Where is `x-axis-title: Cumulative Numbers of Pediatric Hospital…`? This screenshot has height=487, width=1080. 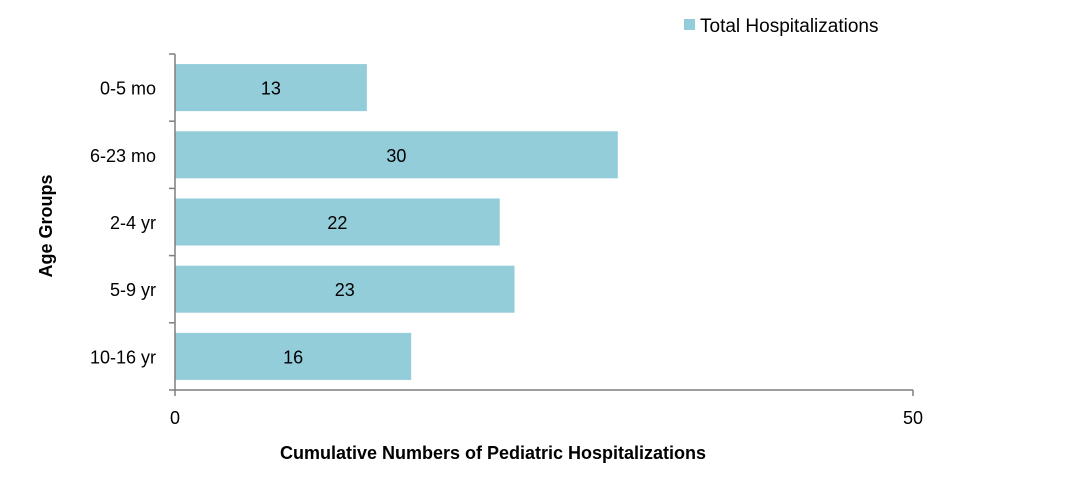
x-axis-title: Cumulative Numbers of Pediatric Hospital… is located at coordinates (493, 453).